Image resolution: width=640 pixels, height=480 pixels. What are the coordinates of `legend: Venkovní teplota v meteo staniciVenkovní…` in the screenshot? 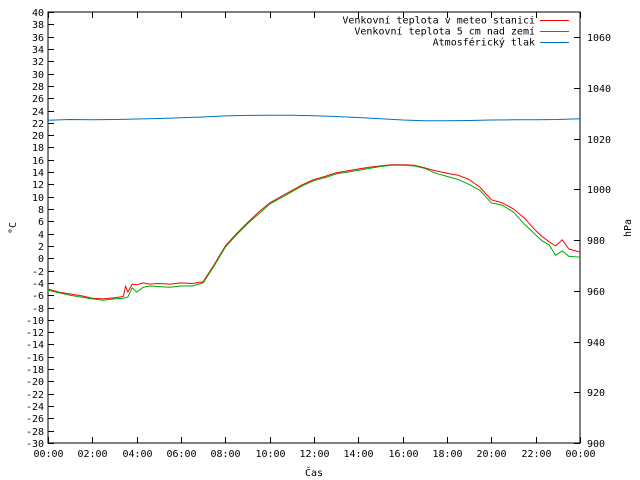 It's located at (455, 32).